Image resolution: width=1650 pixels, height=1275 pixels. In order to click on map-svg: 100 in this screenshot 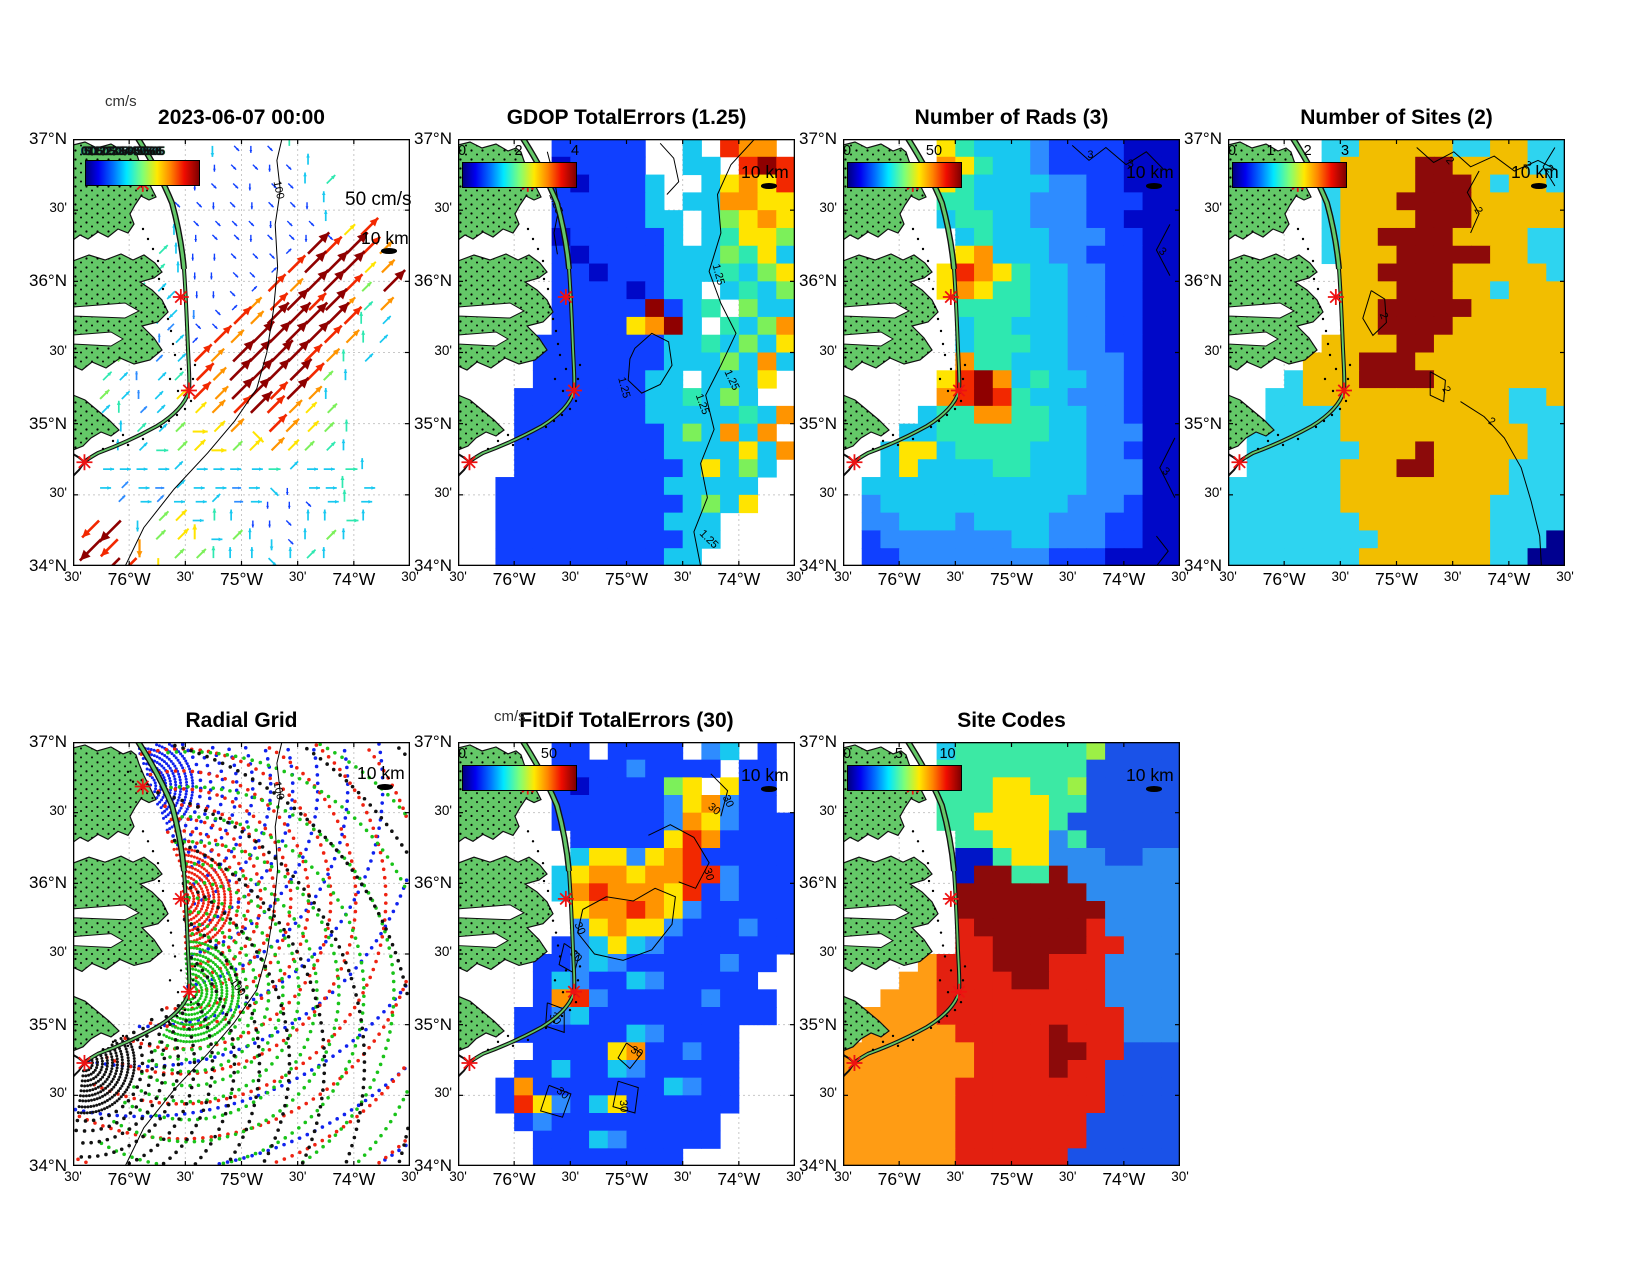, I will do `click(241, 352)`.